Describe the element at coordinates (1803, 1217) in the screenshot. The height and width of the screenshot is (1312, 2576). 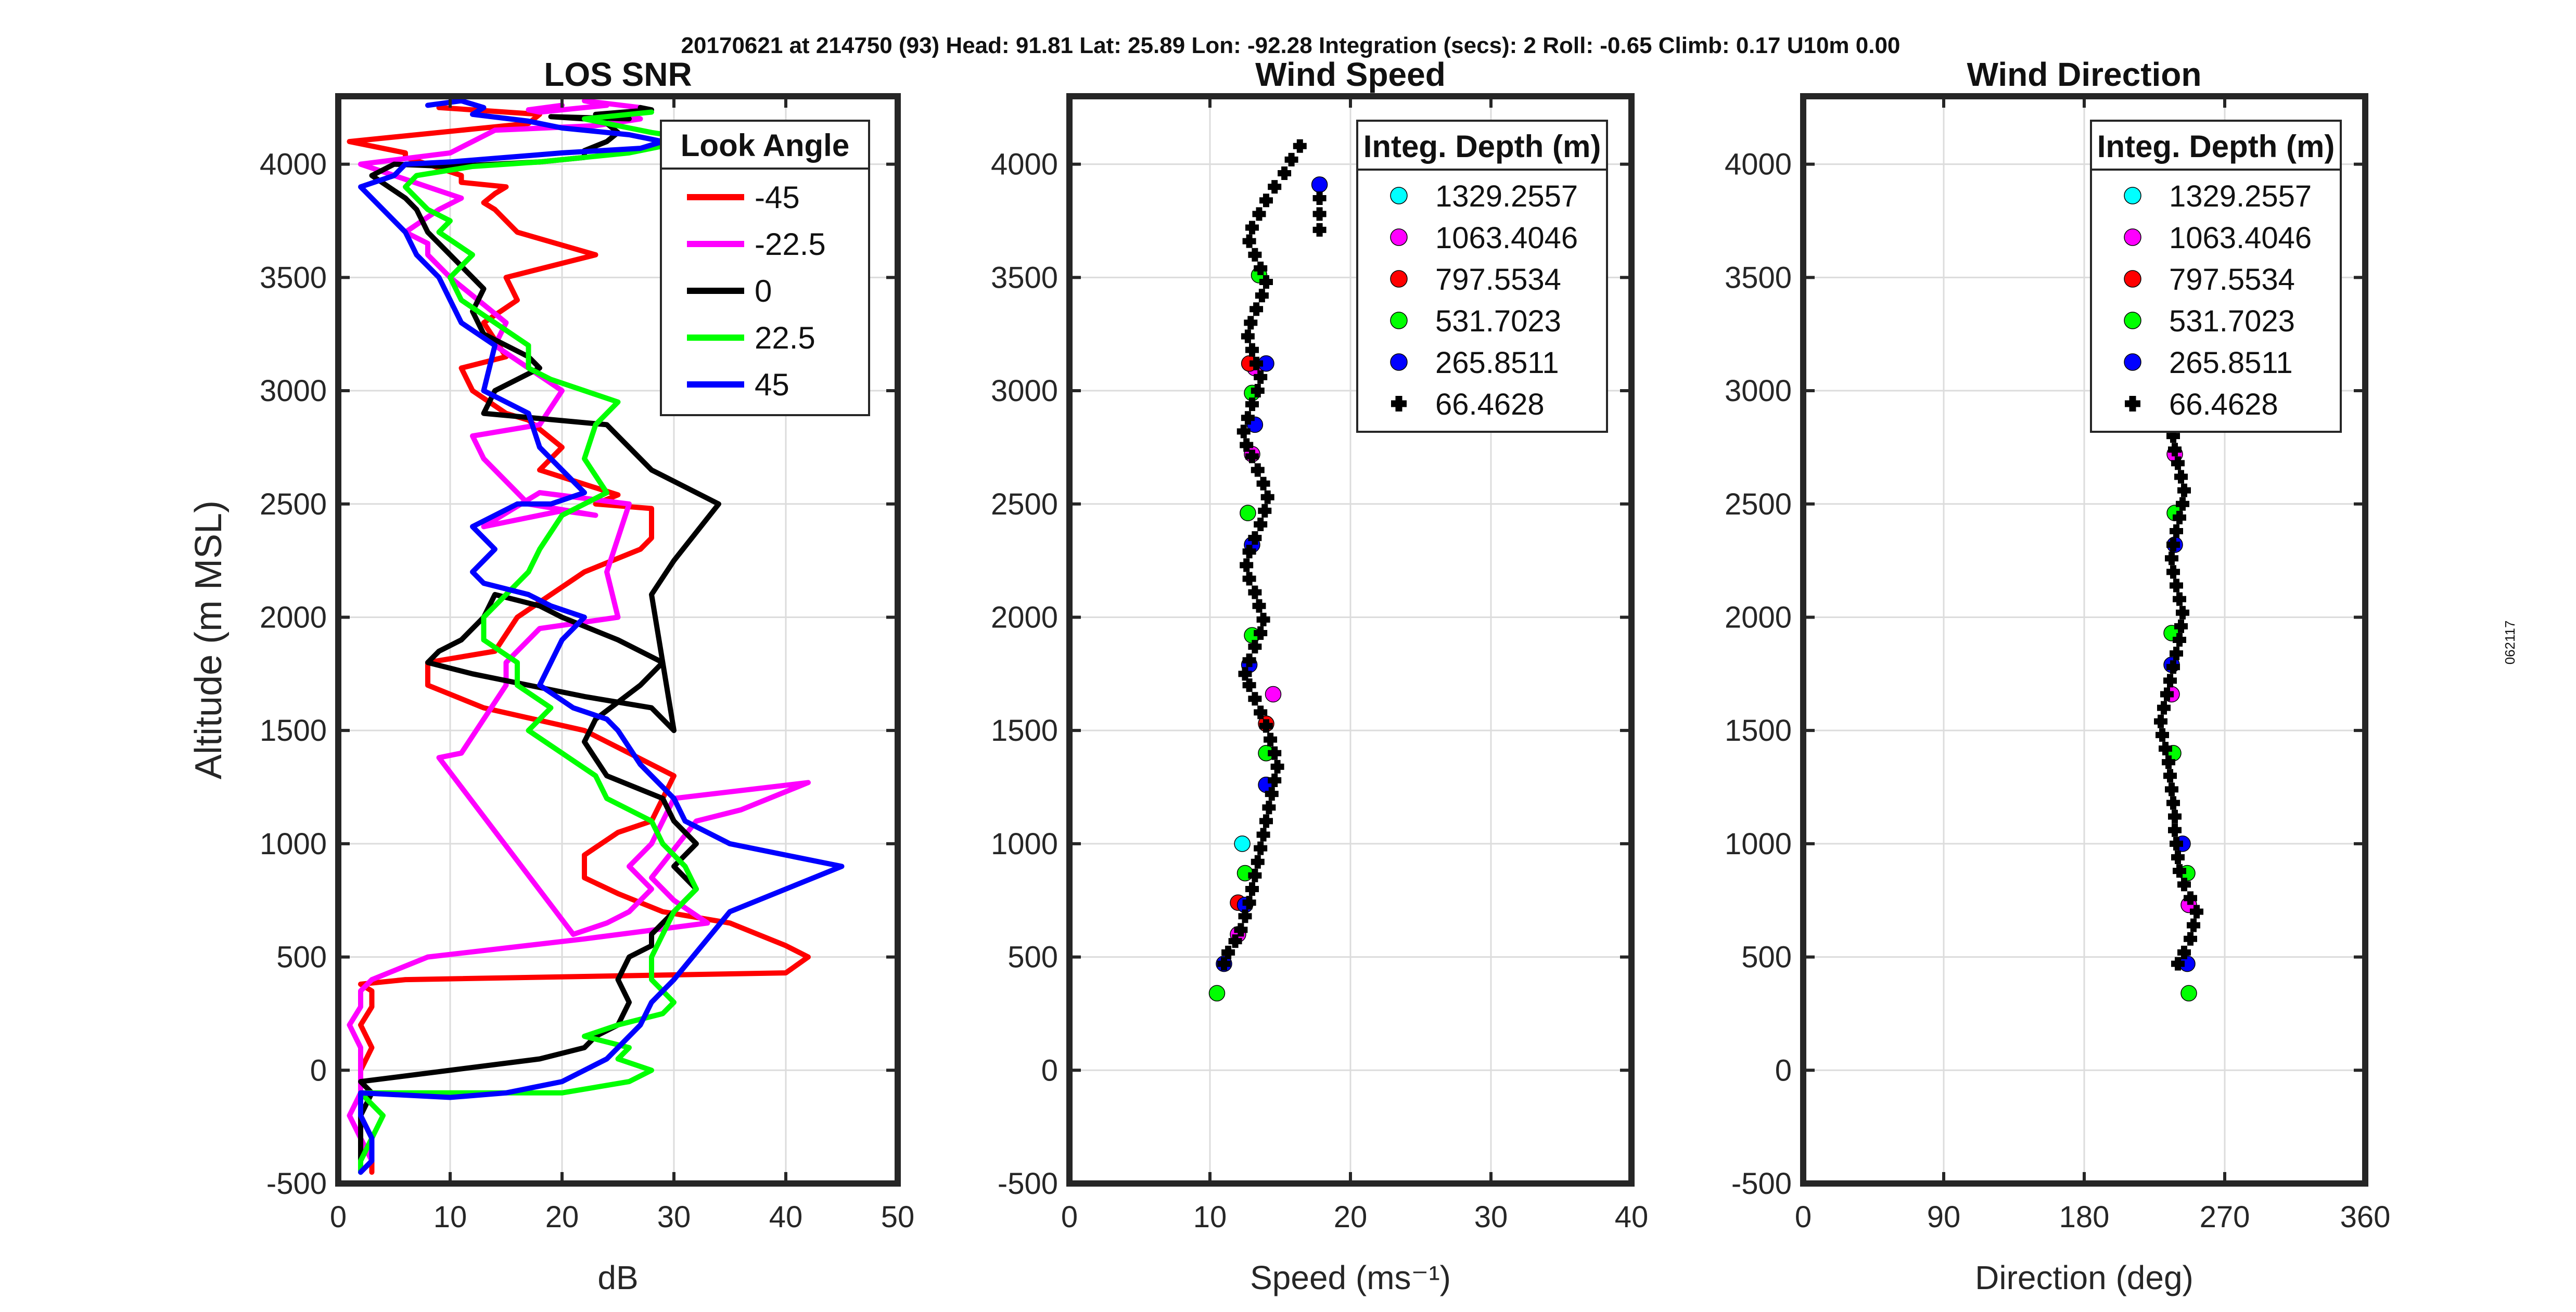
I see `x-tick-label: 0` at that location.